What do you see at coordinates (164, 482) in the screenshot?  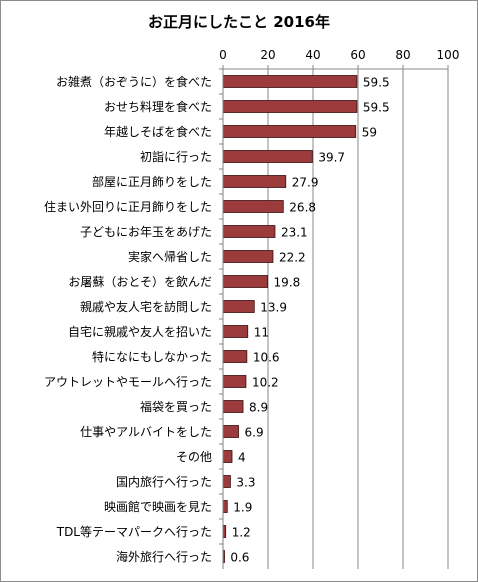 I see `category-label: 国内旅行へ行った` at bounding box center [164, 482].